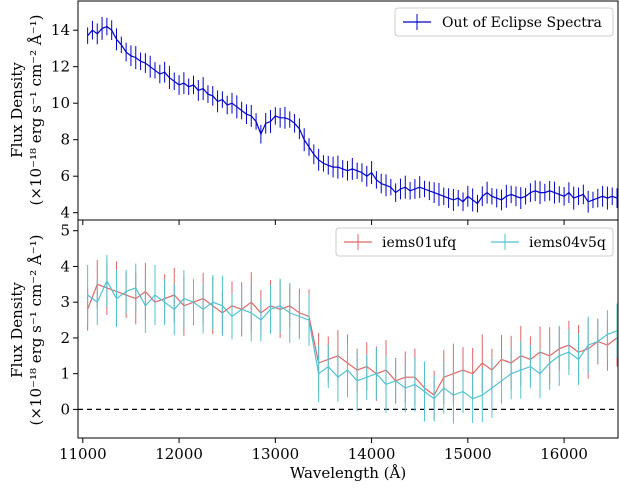 The width and height of the screenshot is (619, 491). What do you see at coordinates (65, 302) in the screenshot?
I see `bottom-ytick-label: 3` at bounding box center [65, 302].